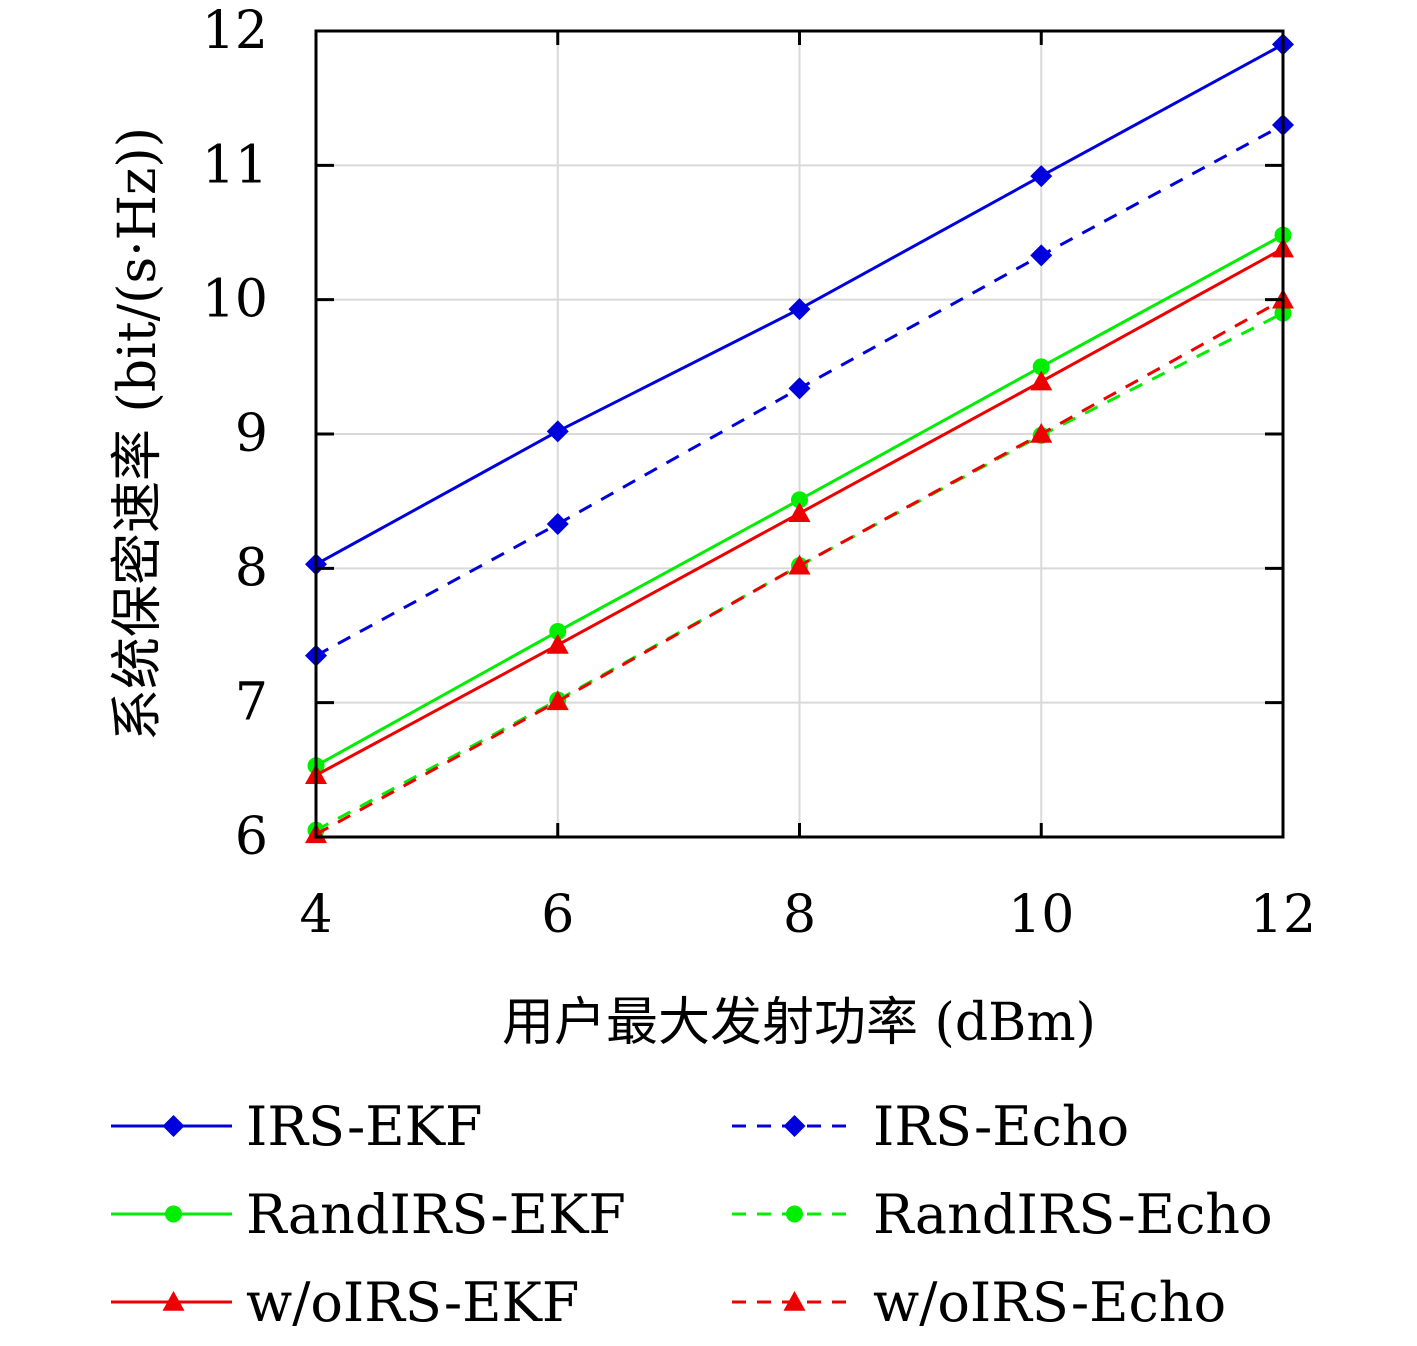  What do you see at coordinates (251, 568) in the screenshot?
I see `y-tick-label: 8` at bounding box center [251, 568].